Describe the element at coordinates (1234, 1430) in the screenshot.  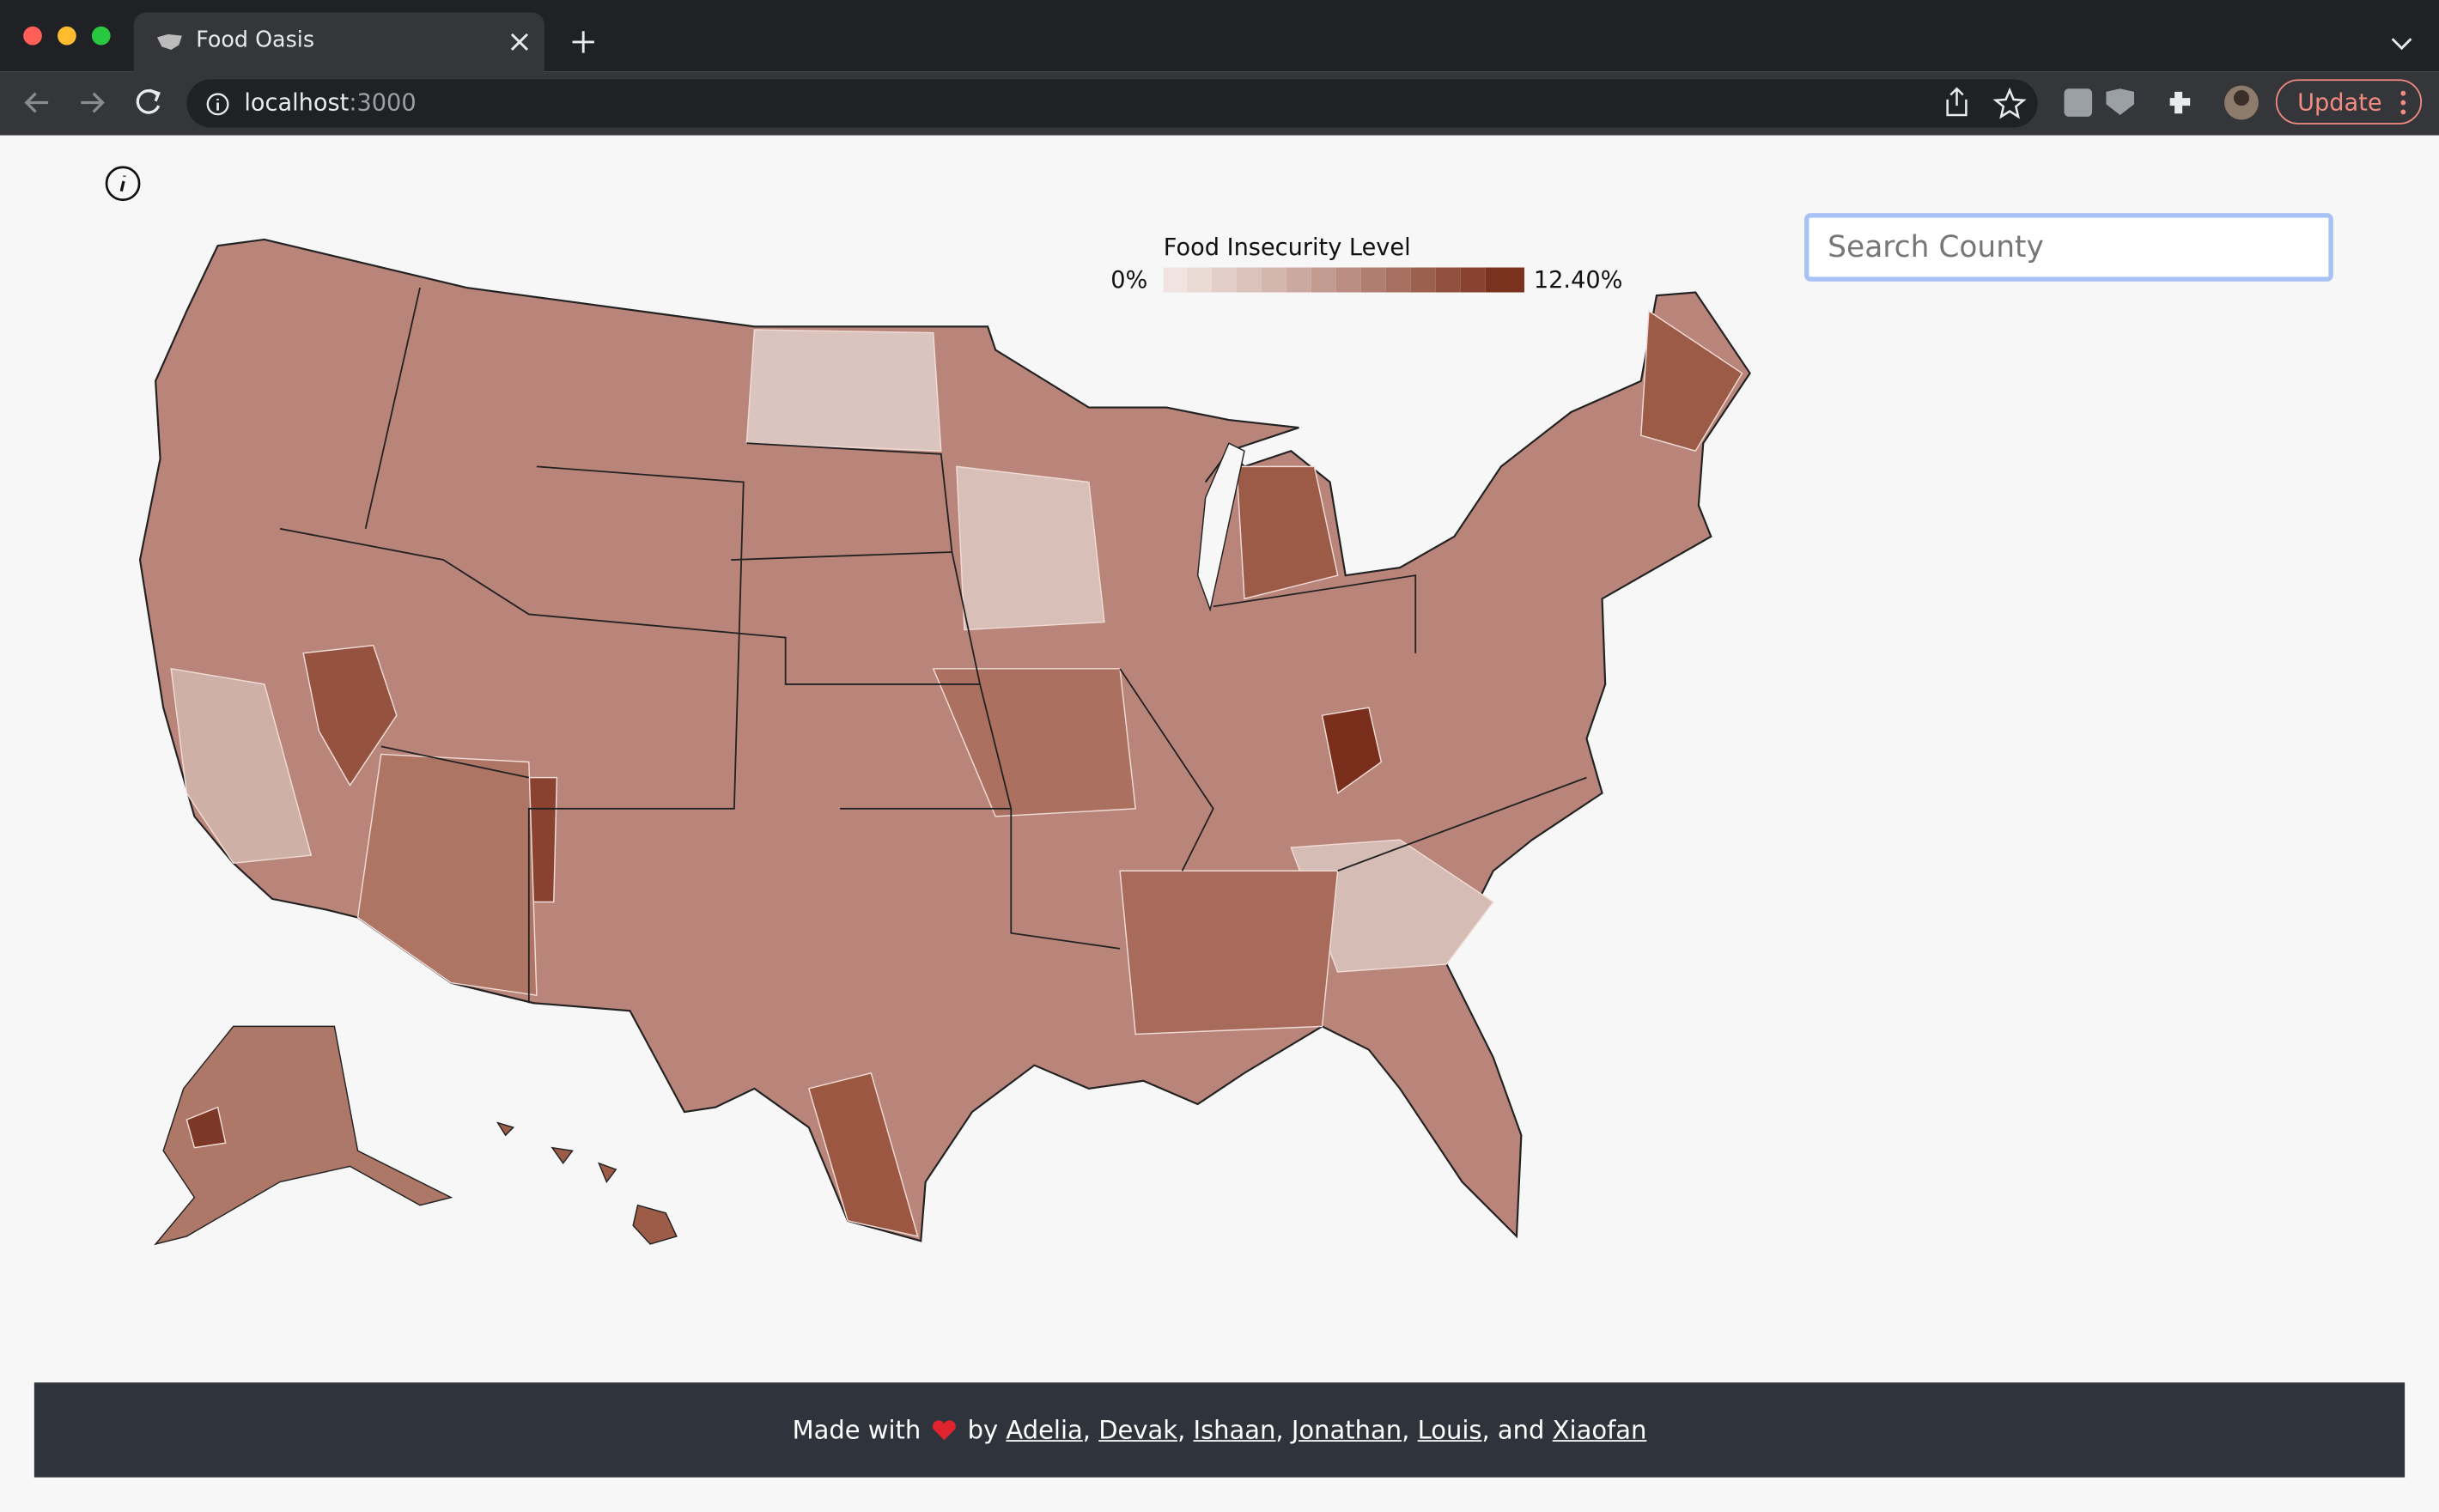
I see `author-link: Ishaan` at that location.